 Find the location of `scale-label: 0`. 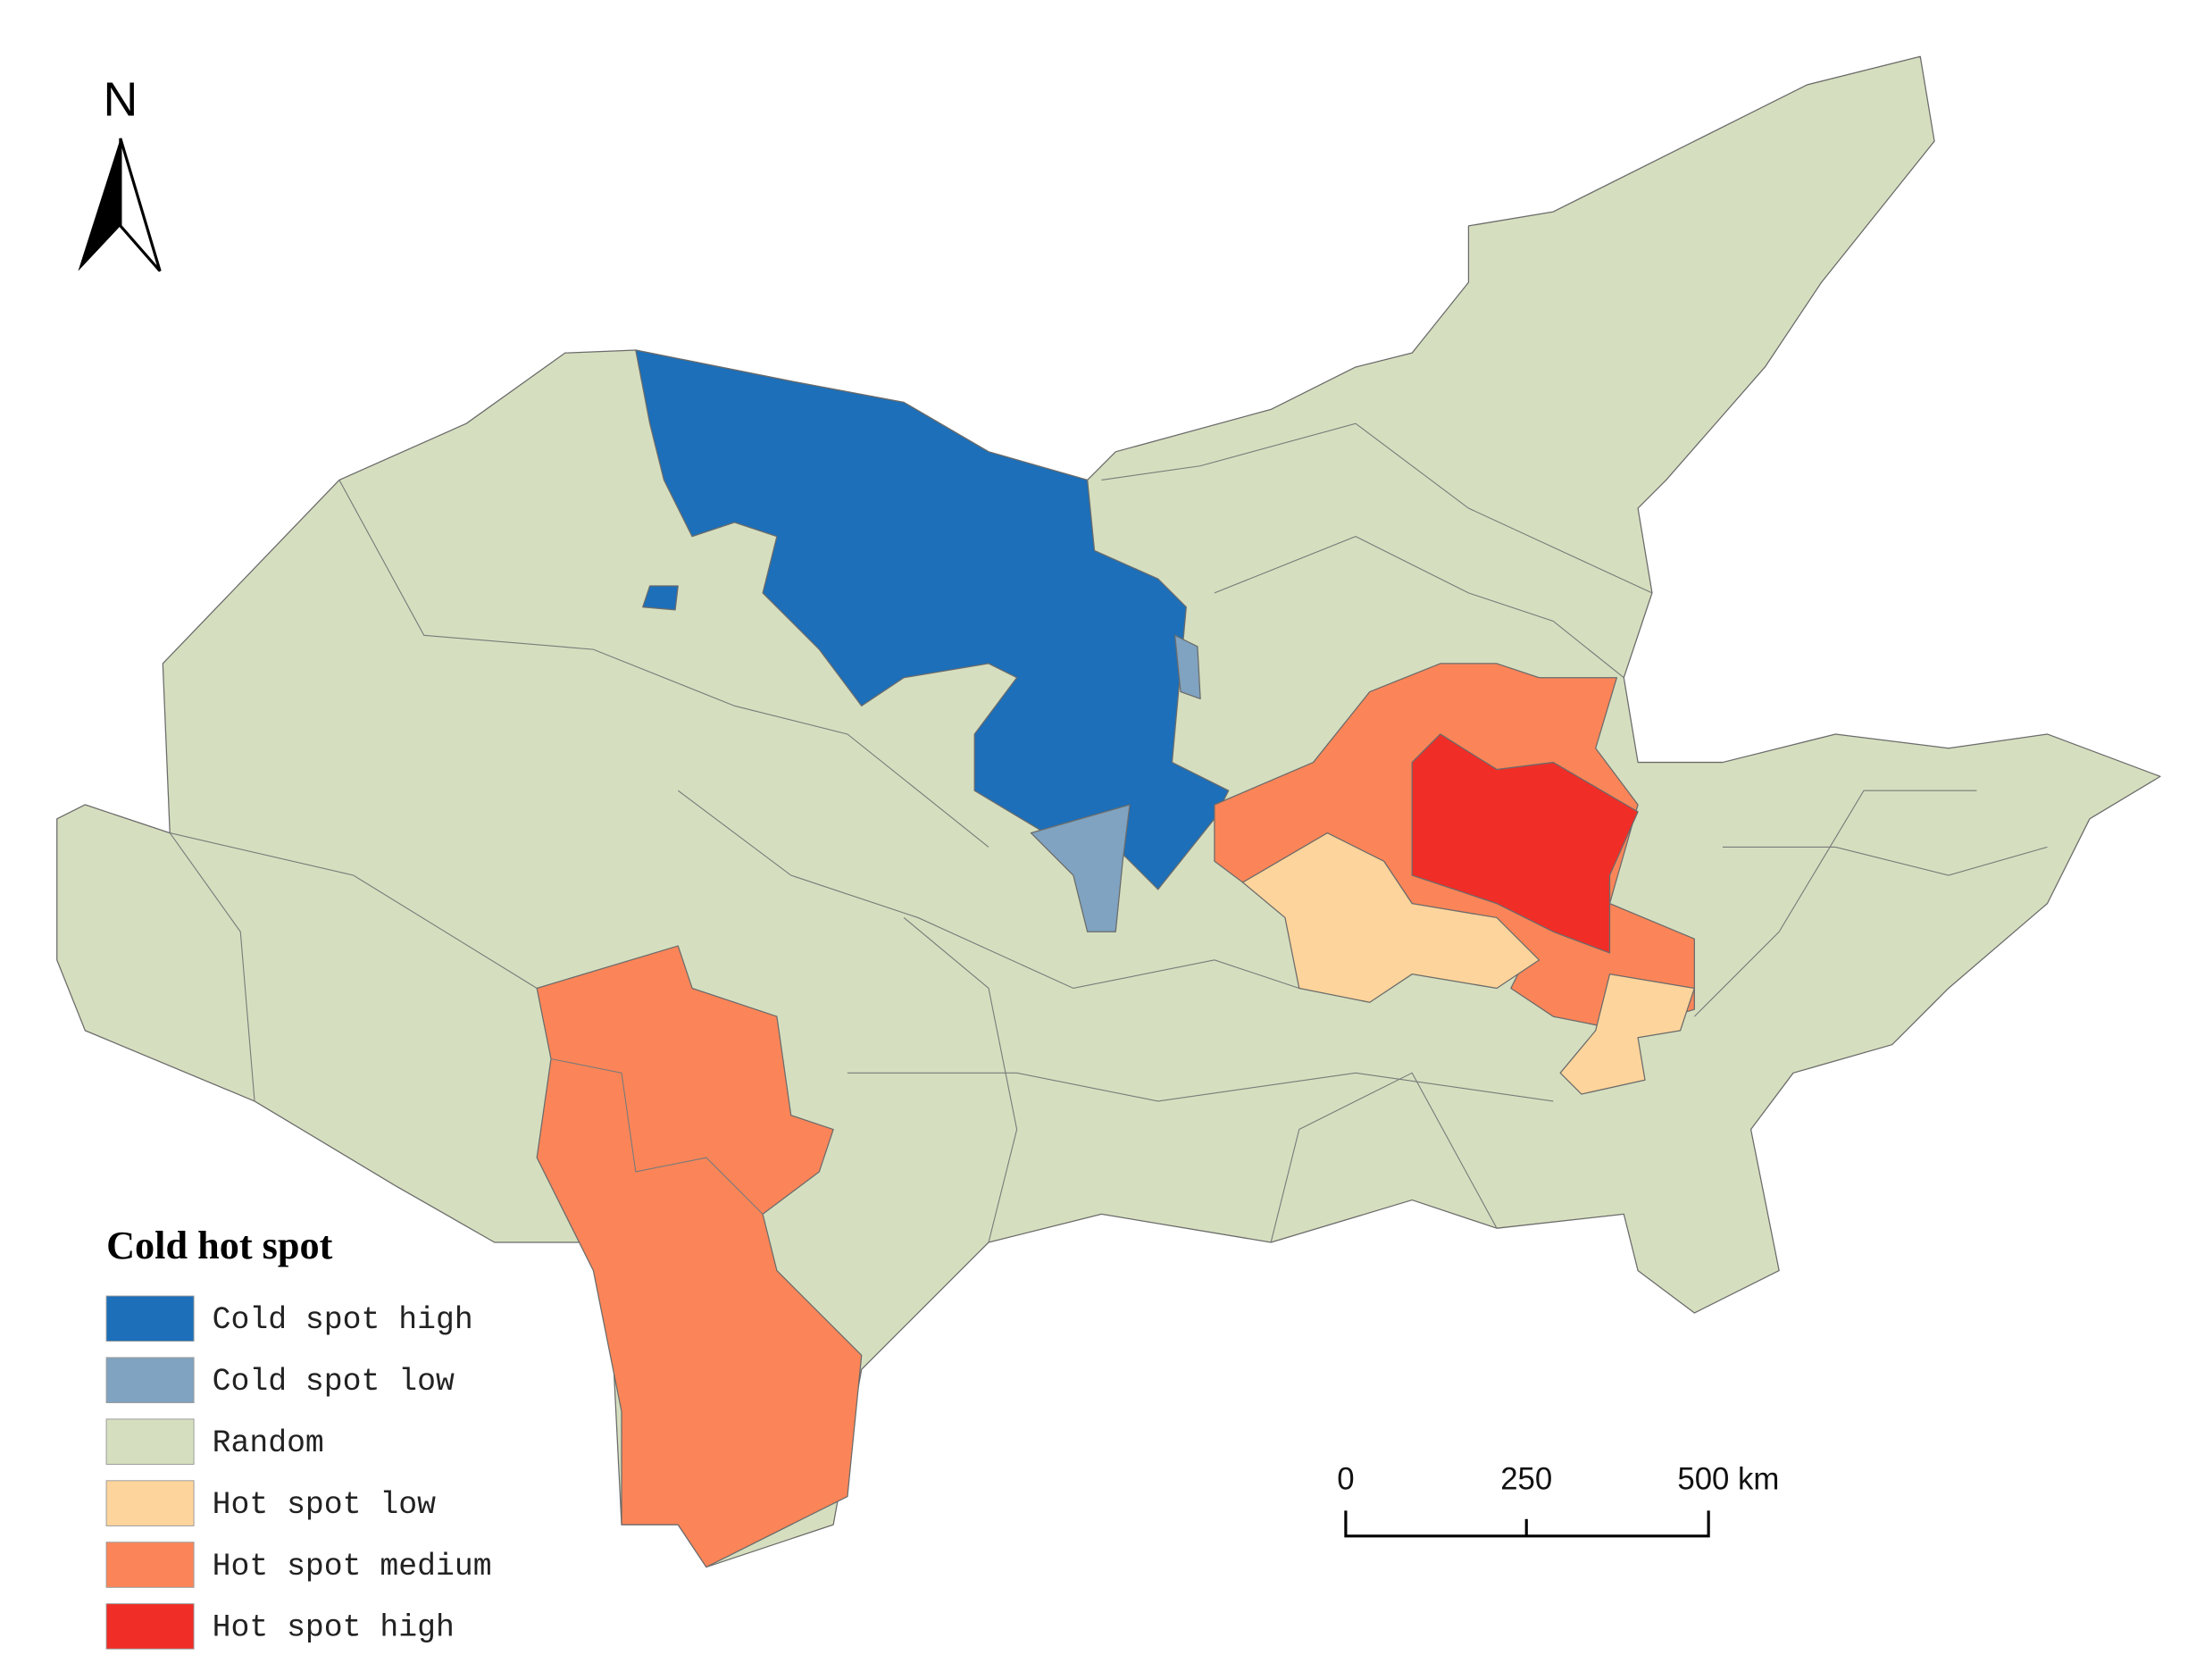

scale-label: 0 is located at coordinates (1345, 1480).